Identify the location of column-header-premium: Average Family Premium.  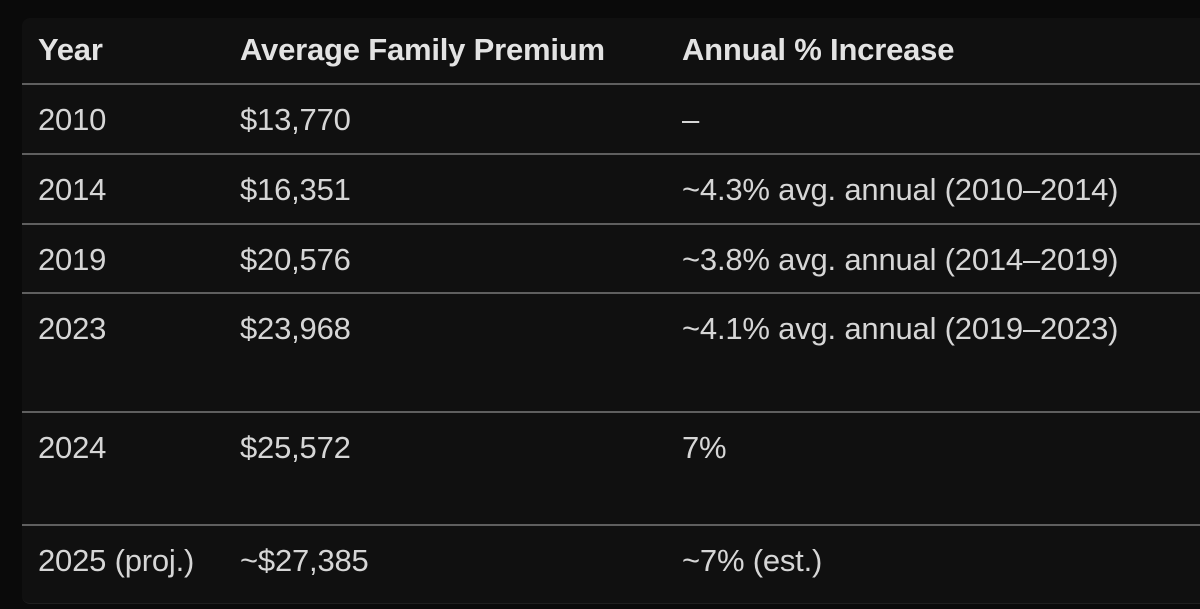
(461, 51).